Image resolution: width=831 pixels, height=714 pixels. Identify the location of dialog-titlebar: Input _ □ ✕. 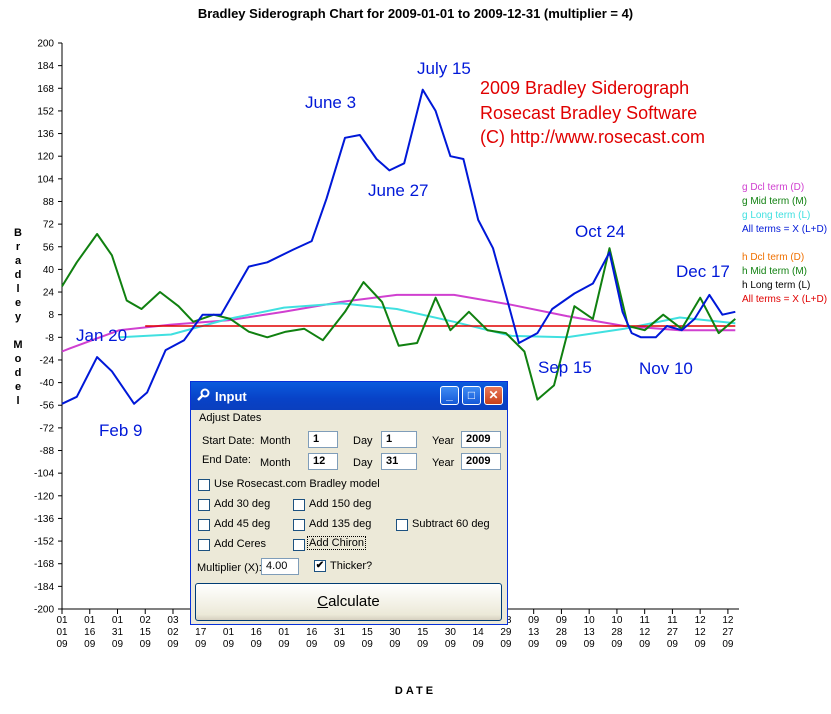
(349, 396).